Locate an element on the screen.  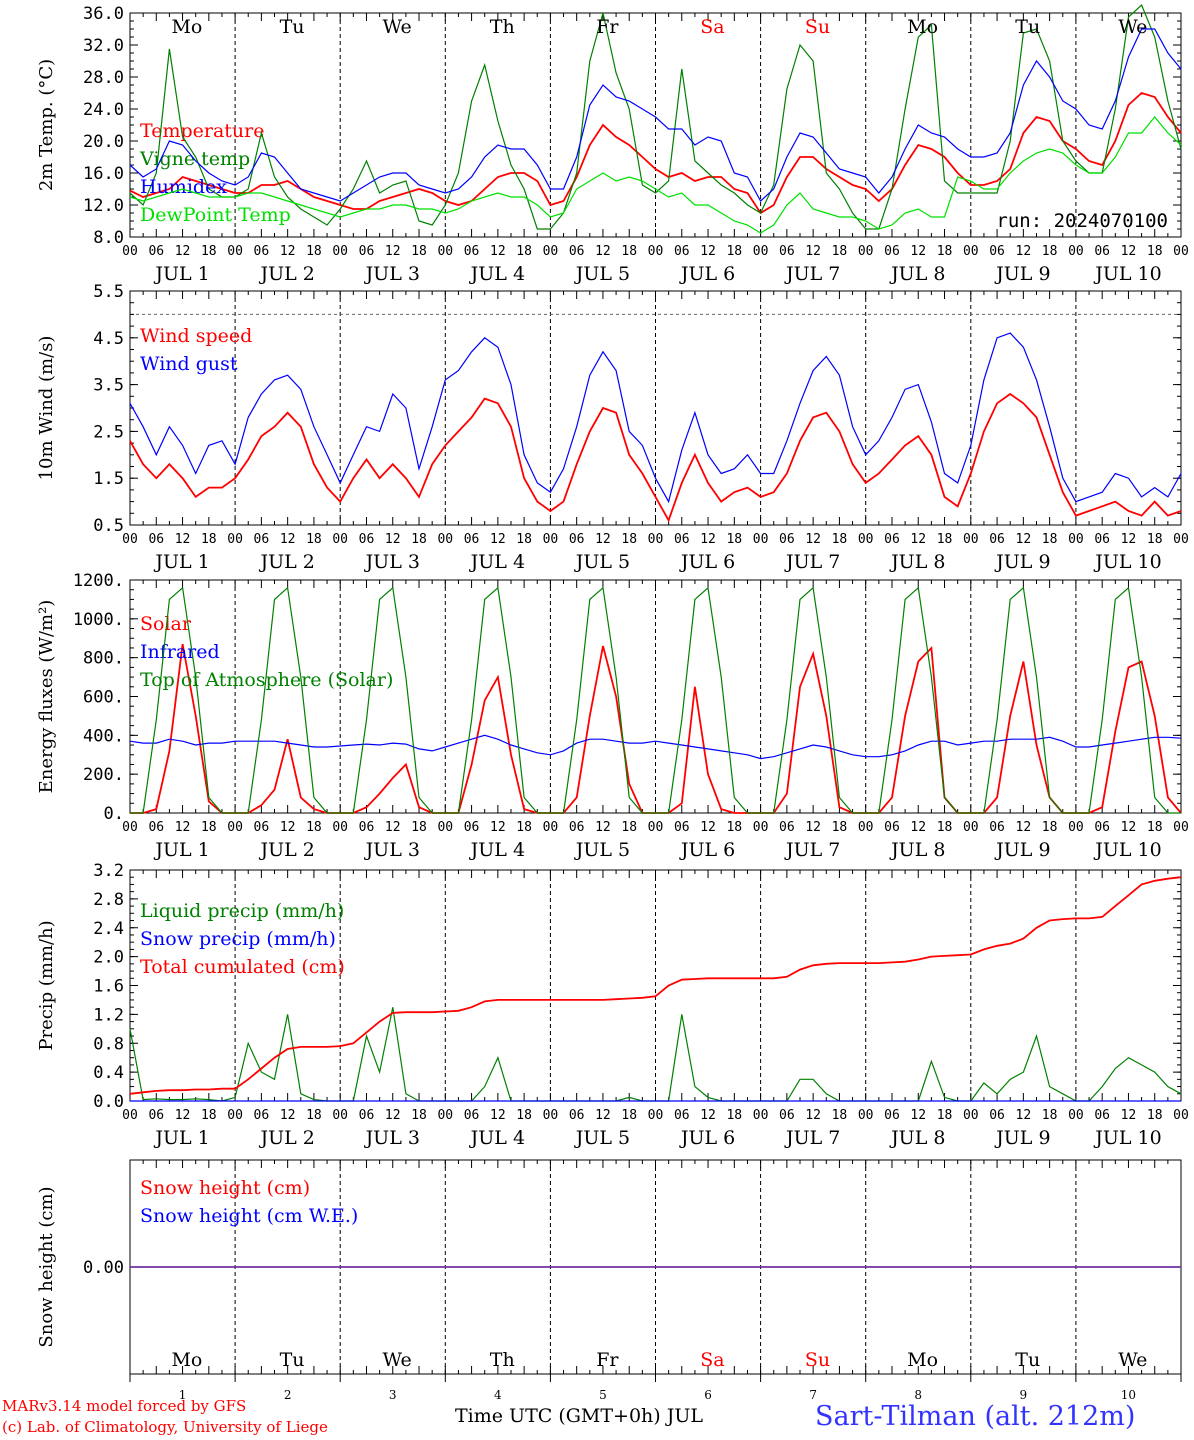
y-tick-label: 1.2 is located at coordinates (108, 1015).